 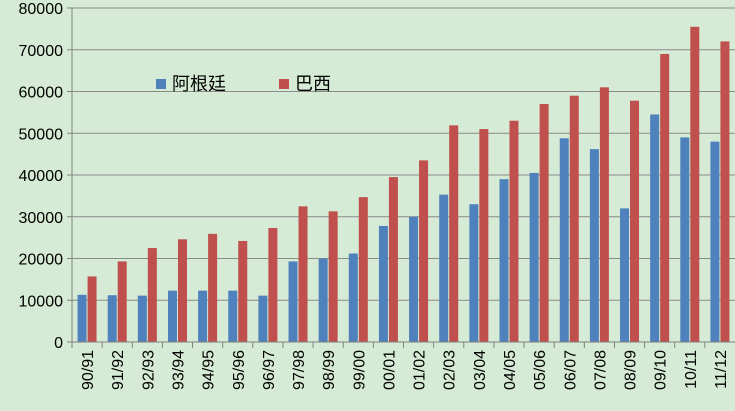 What do you see at coordinates (721, 369) in the screenshot?
I see `x-tick-label: 11/12` at bounding box center [721, 369].